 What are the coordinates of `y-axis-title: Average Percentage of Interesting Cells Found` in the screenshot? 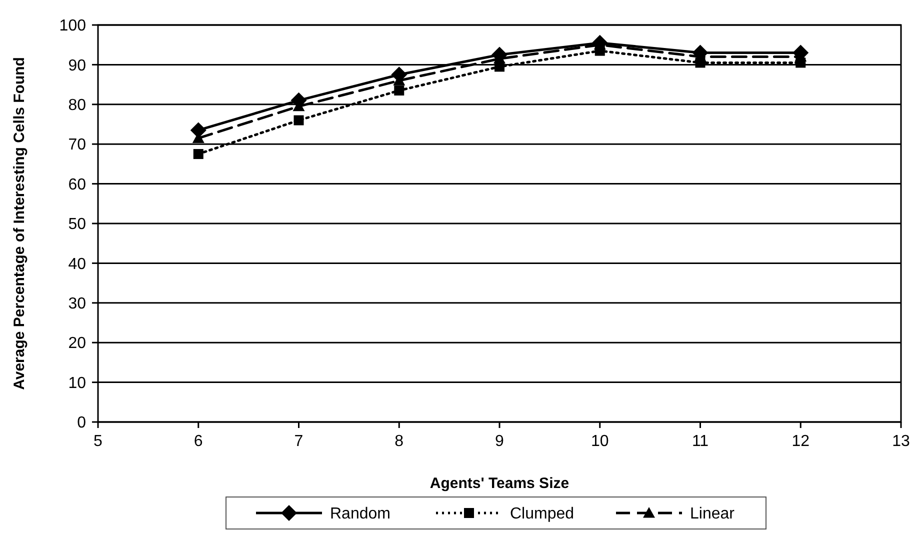 It's located at (19, 223).